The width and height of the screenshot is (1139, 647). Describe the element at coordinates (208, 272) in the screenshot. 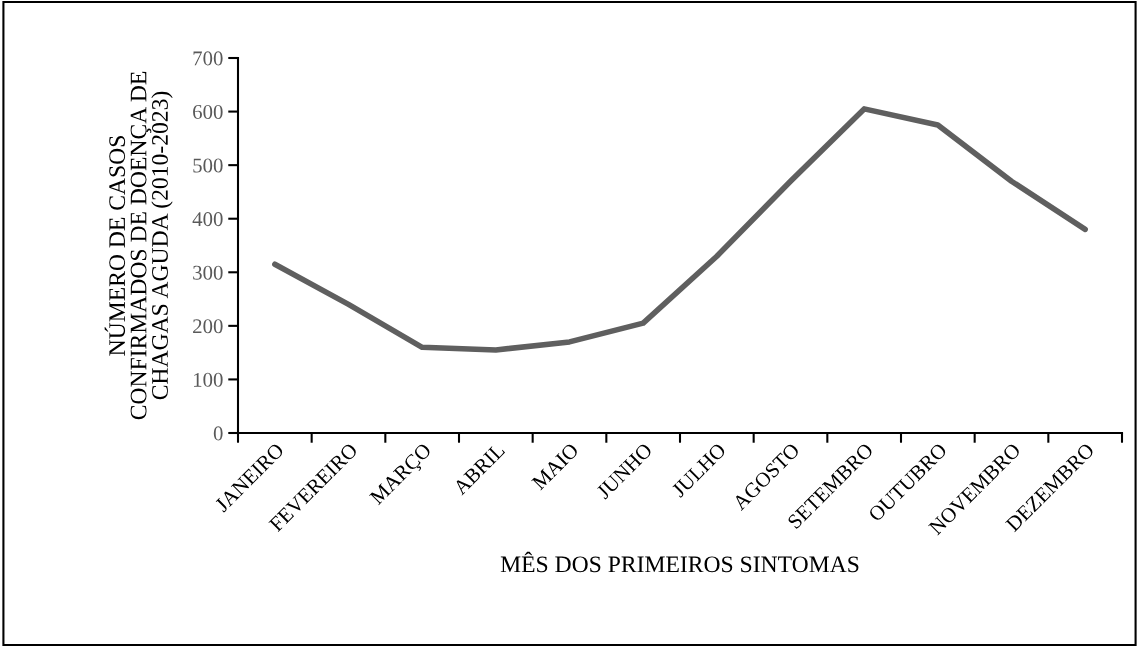

I see `y-tick-label: 300` at that location.